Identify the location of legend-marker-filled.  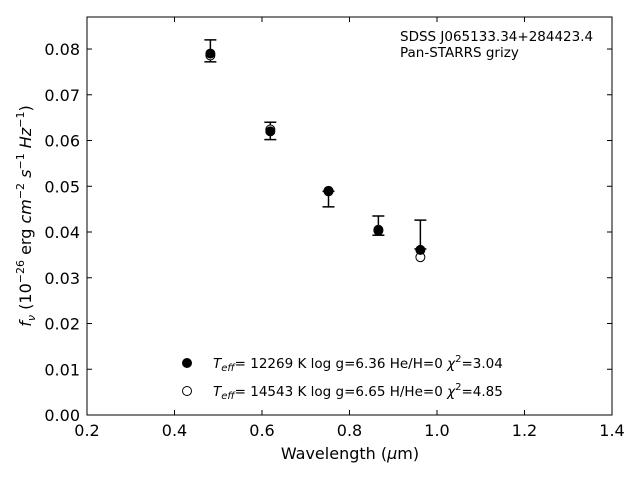
(187, 363).